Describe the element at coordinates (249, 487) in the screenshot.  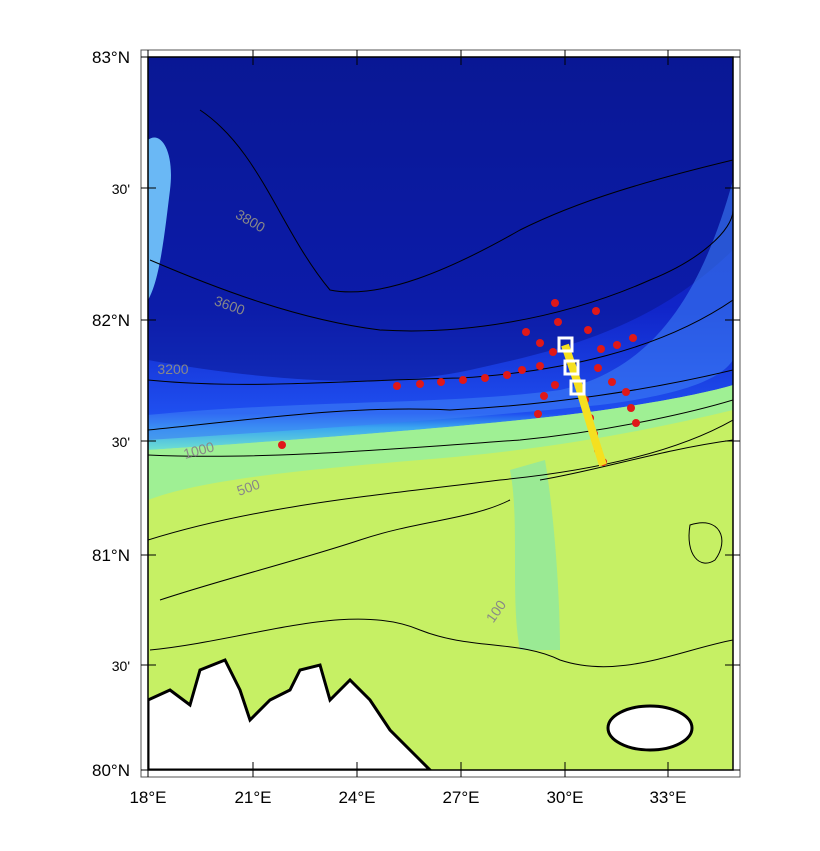
I see `contour-label: 500` at that location.